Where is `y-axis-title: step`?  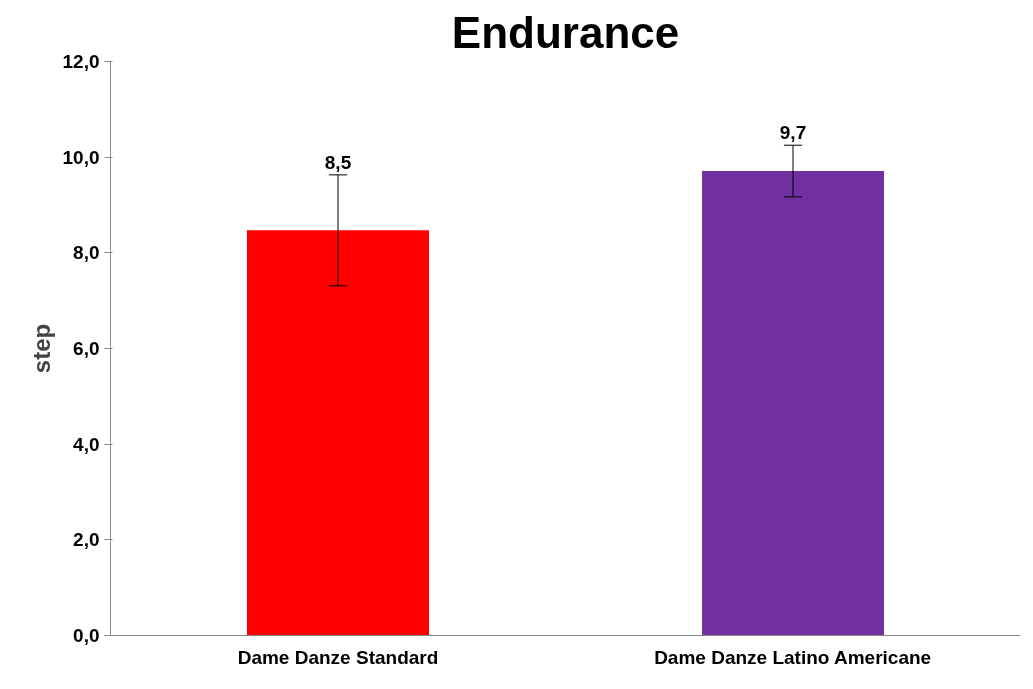
y-axis-title: step is located at coordinates (41, 348).